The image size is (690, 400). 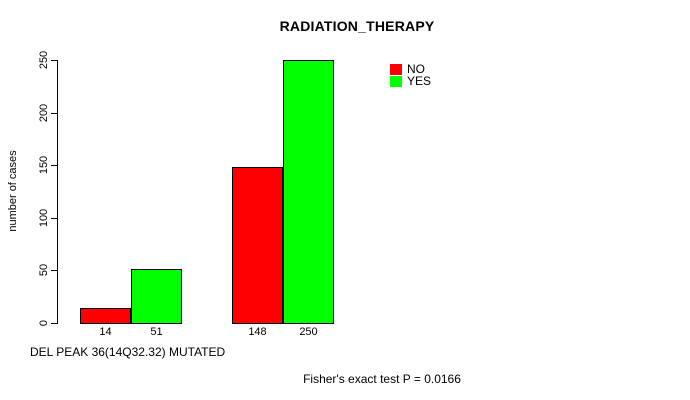 I want to click on bar-value-label: 14, so click(x=105, y=332).